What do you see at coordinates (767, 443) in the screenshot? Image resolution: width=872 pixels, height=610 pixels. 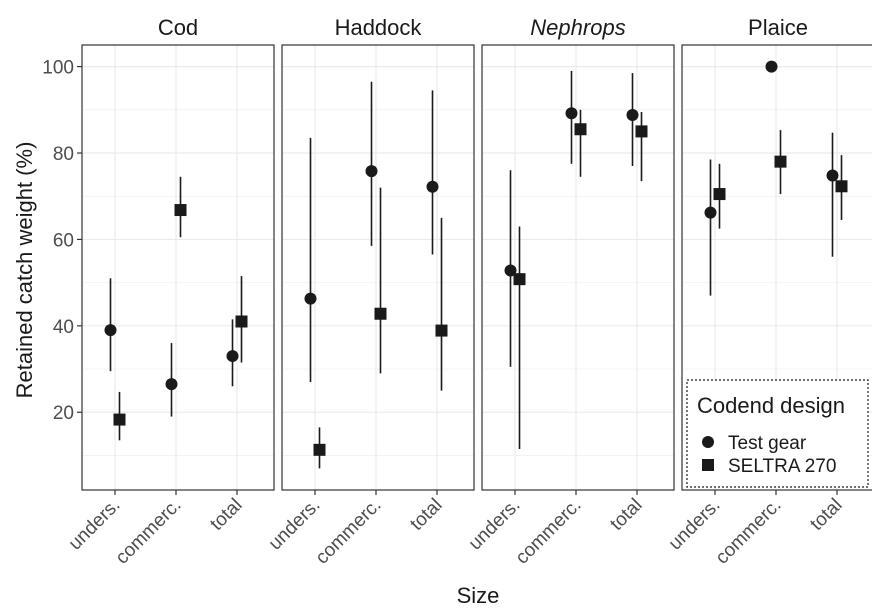 I see `legend-label-test-gear: Test gear` at bounding box center [767, 443].